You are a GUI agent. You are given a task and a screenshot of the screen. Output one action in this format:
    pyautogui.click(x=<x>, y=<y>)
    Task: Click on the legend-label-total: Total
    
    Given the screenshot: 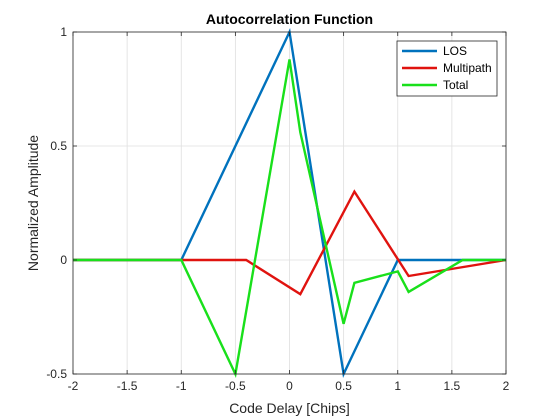 What is the action you would take?
    pyautogui.click(x=455, y=85)
    